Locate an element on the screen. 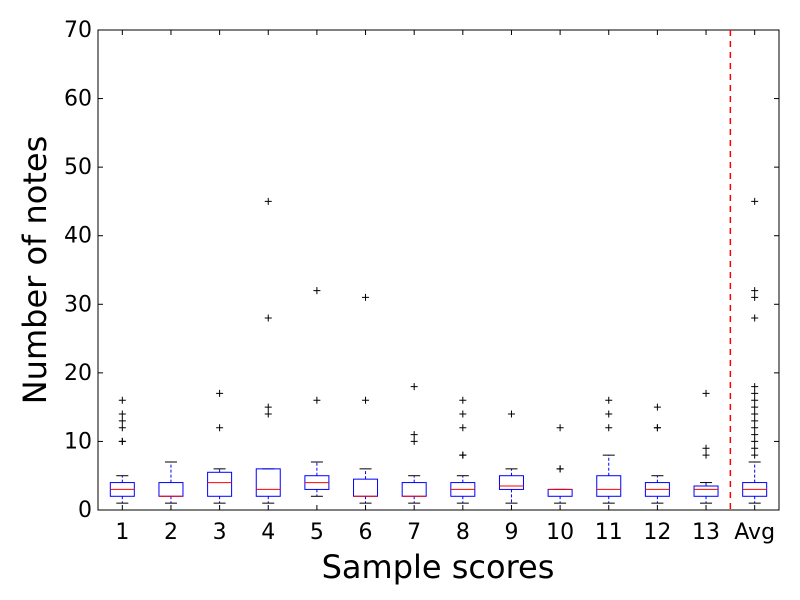 The height and width of the screenshot is (600, 800). x-tick-label: 5 is located at coordinates (317, 532).